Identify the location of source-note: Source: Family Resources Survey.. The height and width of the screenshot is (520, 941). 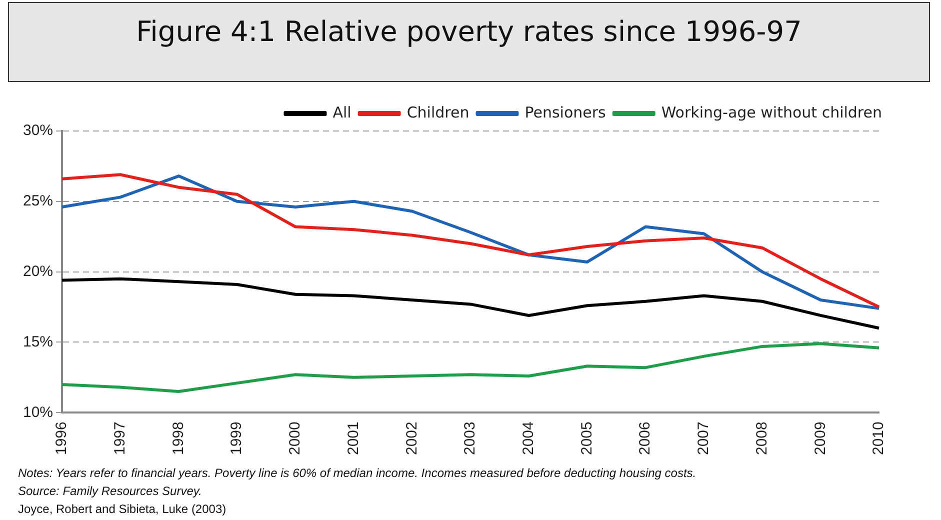
(110, 491).